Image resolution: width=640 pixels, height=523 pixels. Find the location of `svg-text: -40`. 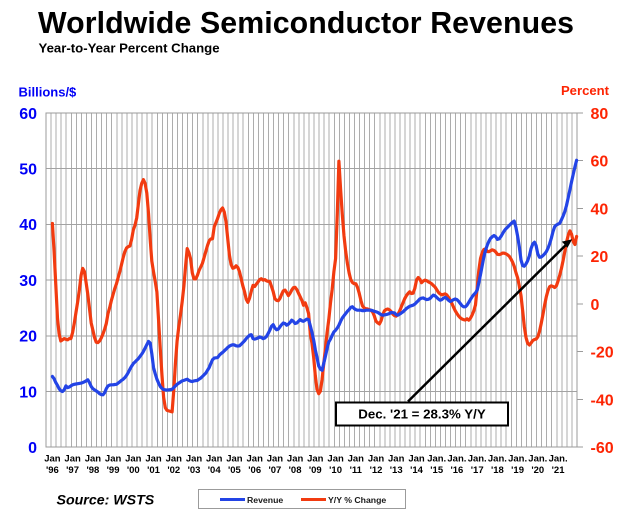

svg-text: -40 is located at coordinates (602, 400).